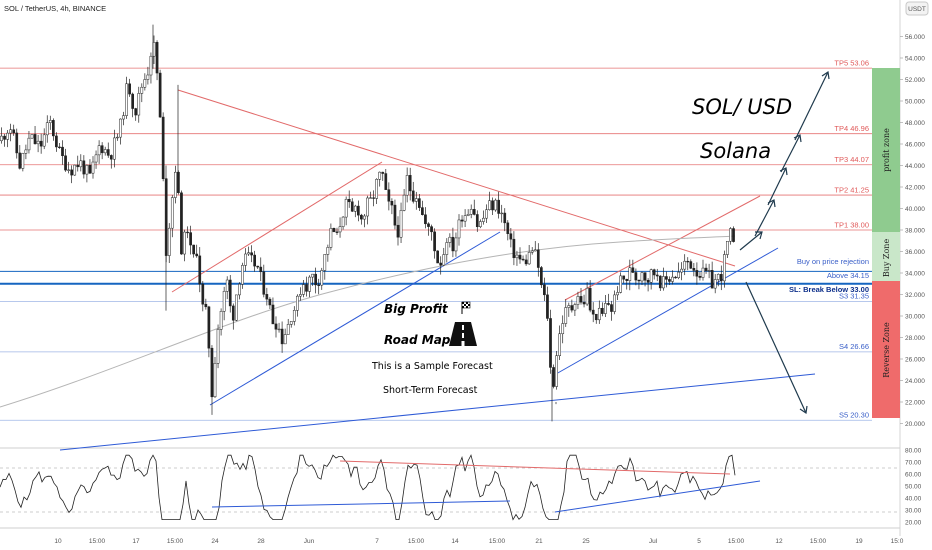 The image size is (932, 550). I want to click on time-tick-label: 17, so click(136, 541).